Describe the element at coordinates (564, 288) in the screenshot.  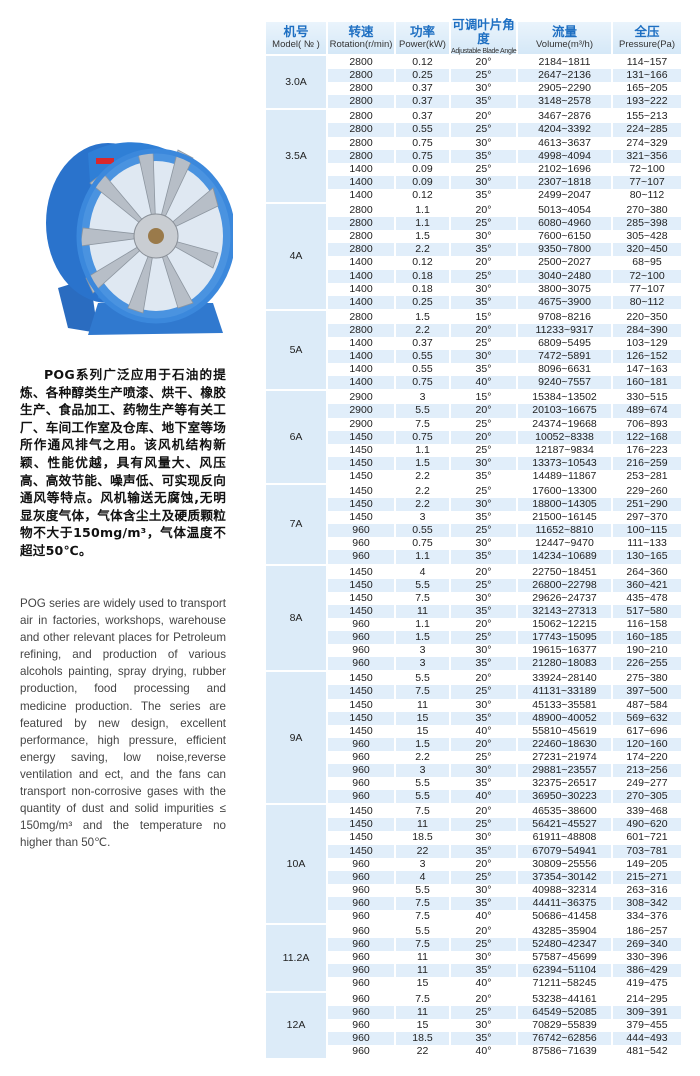
I see `volume-cell: 3800~3075` at that location.